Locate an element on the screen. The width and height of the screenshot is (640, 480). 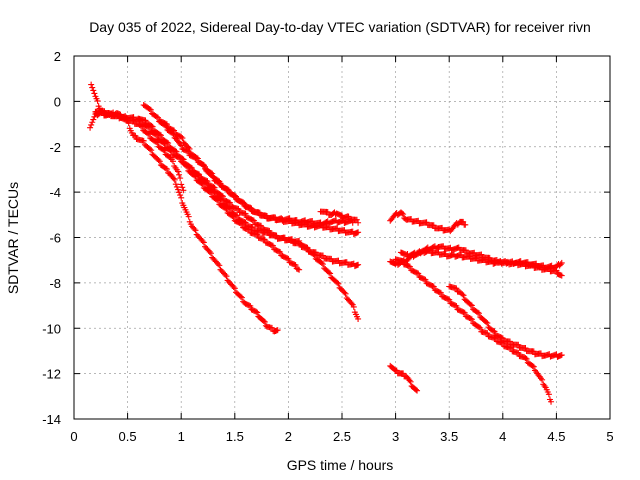
y-tick-label: -14 is located at coordinates (51, 419).